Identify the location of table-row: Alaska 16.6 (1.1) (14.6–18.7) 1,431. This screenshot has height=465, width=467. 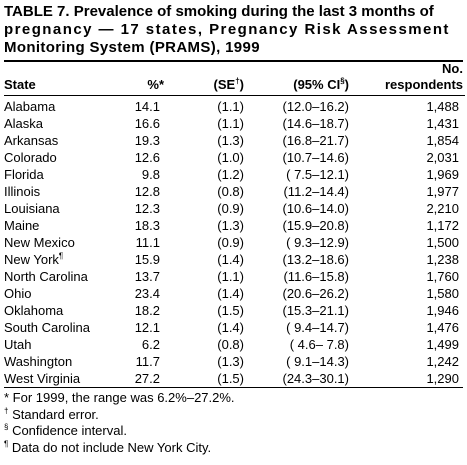
(234, 123).